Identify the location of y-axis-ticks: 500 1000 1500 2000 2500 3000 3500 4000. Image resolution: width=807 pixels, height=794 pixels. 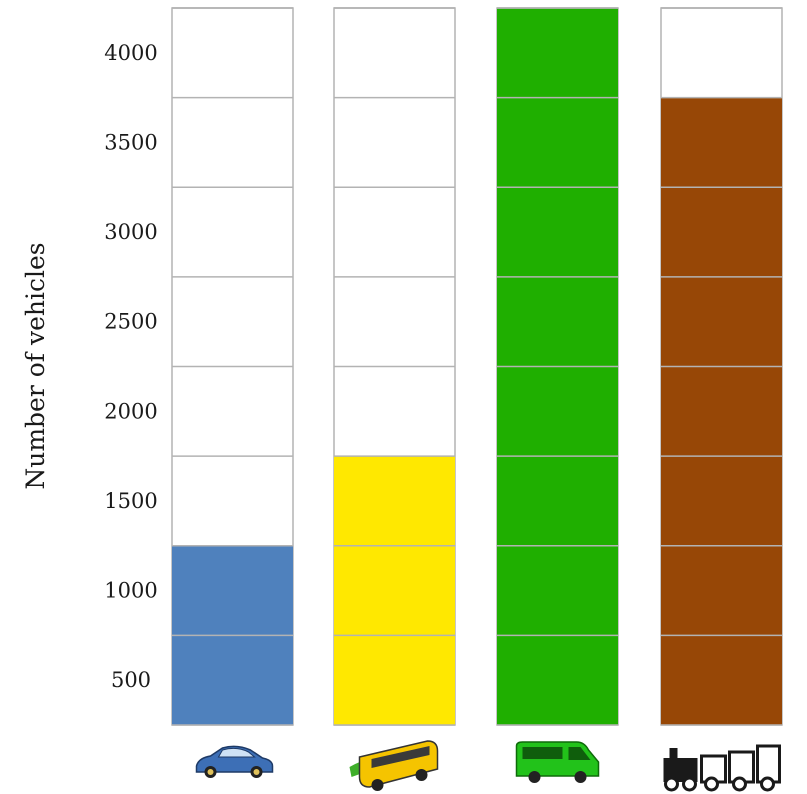
(130, 366).